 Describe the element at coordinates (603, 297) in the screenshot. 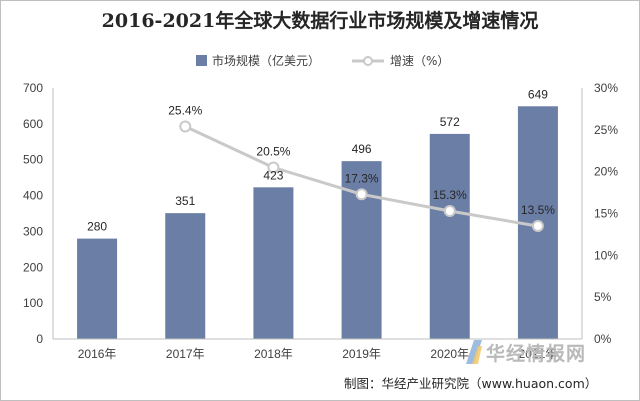

I see `right-axis-tick-label: 5%` at that location.